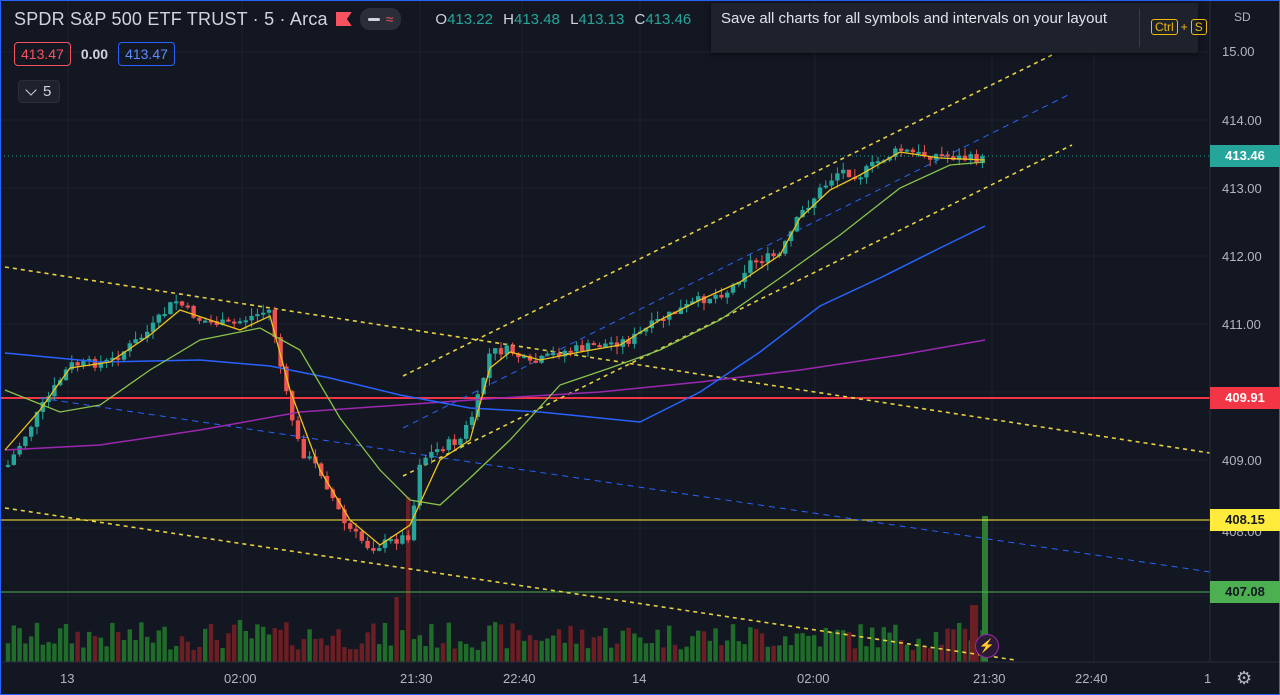 The height and width of the screenshot is (695, 1280). Describe the element at coordinates (1245, 592) in the screenshot. I see `price-label-green-level: 407.08` at that location.